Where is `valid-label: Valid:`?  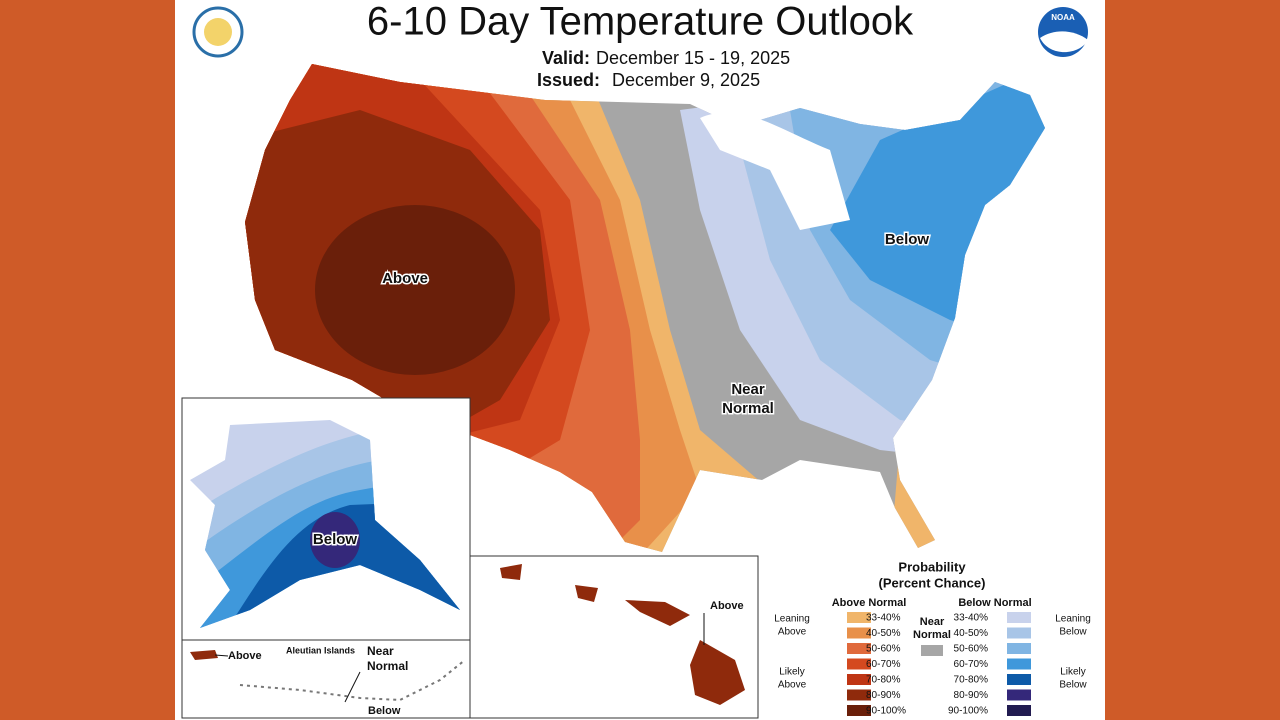 valid-label: Valid: is located at coordinates (566, 58).